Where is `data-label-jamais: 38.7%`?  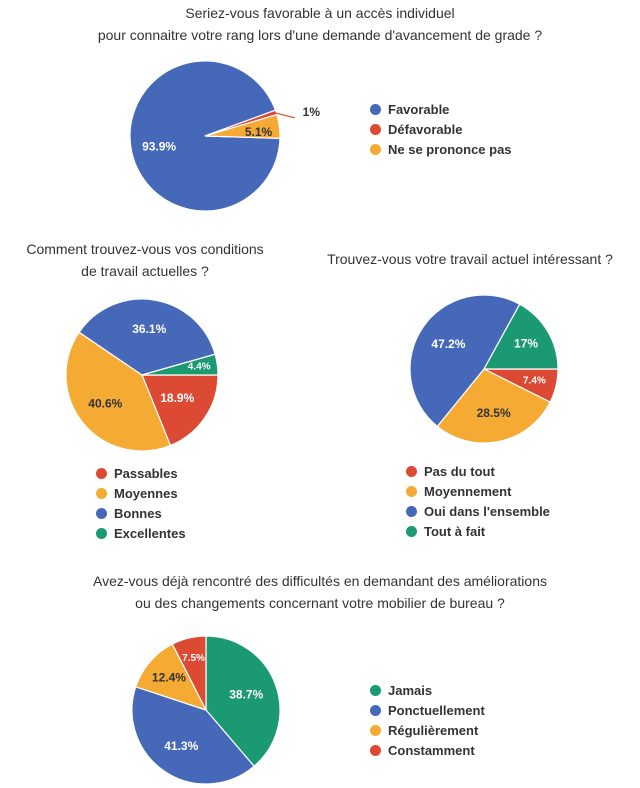
data-label-jamais: 38.7% is located at coordinates (246, 694).